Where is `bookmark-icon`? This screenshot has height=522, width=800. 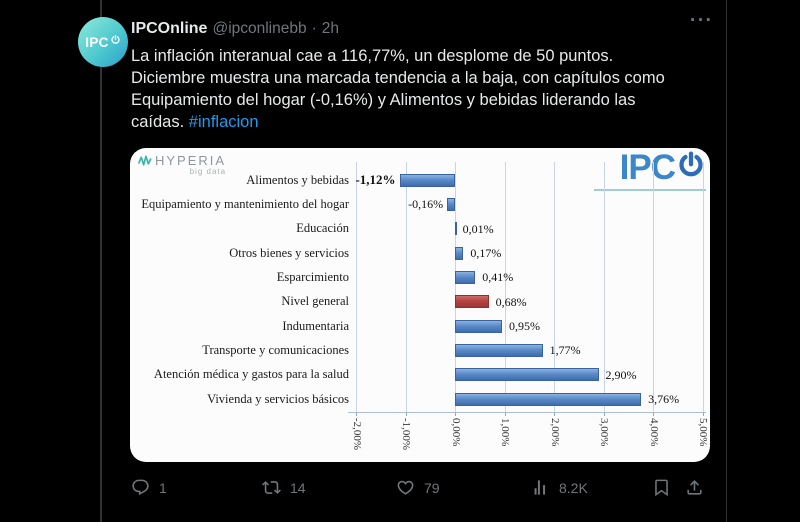 bookmark-icon is located at coordinates (661, 487).